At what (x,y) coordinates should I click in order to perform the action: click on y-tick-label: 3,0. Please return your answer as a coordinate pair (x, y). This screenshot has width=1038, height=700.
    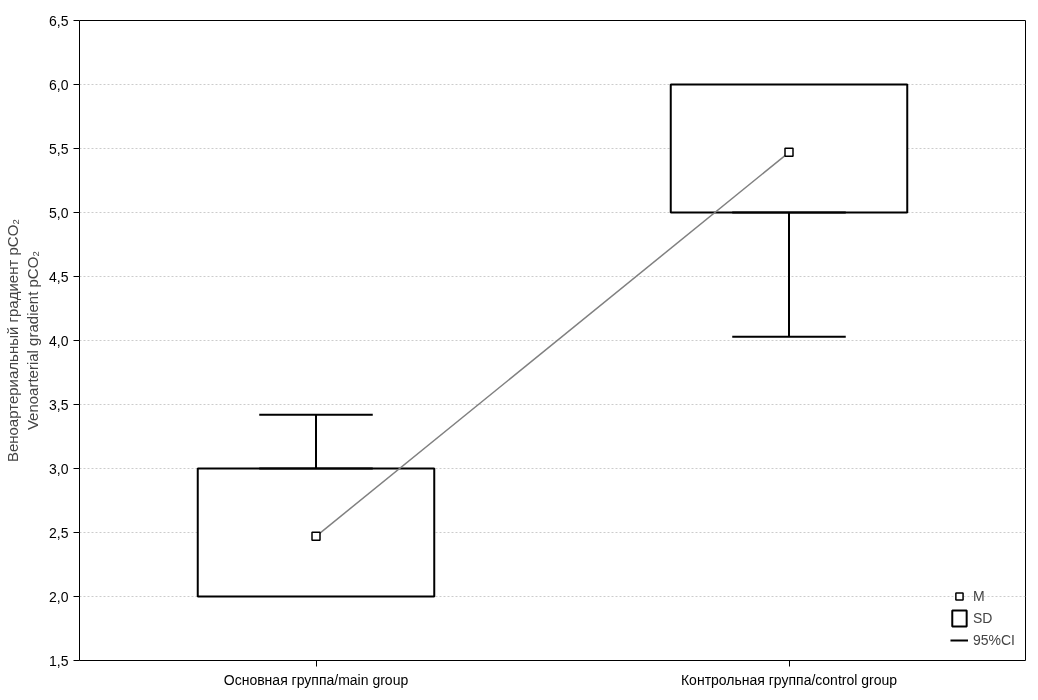
    Looking at the image, I should click on (59, 468).